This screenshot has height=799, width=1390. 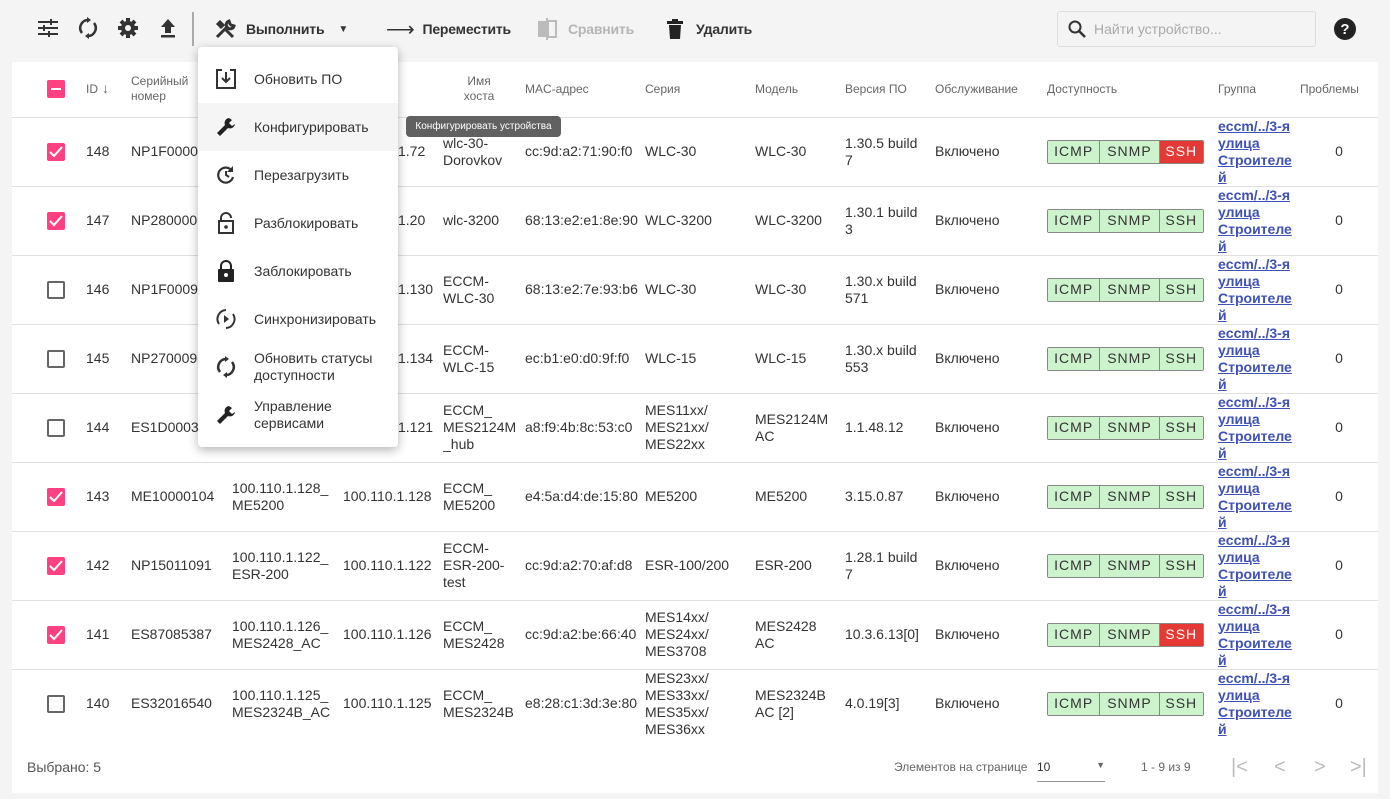 What do you see at coordinates (890, 566) in the screenshot?
I see `cell-version: 1.28.1 build 7` at bounding box center [890, 566].